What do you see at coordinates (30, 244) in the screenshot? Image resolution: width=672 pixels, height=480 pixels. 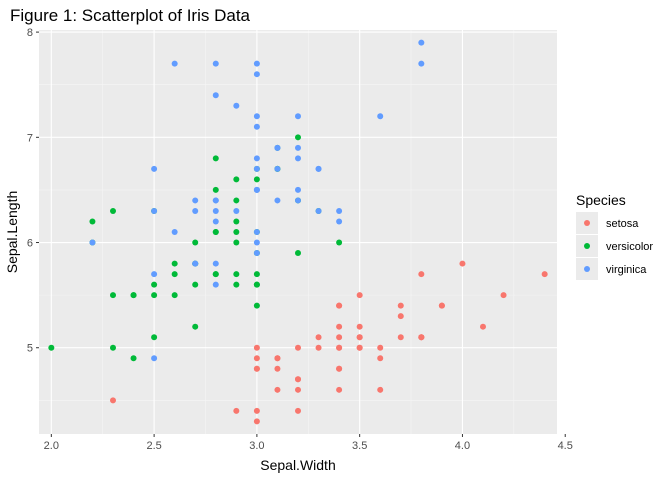 I see `y-tick-label: 6` at bounding box center [30, 244].